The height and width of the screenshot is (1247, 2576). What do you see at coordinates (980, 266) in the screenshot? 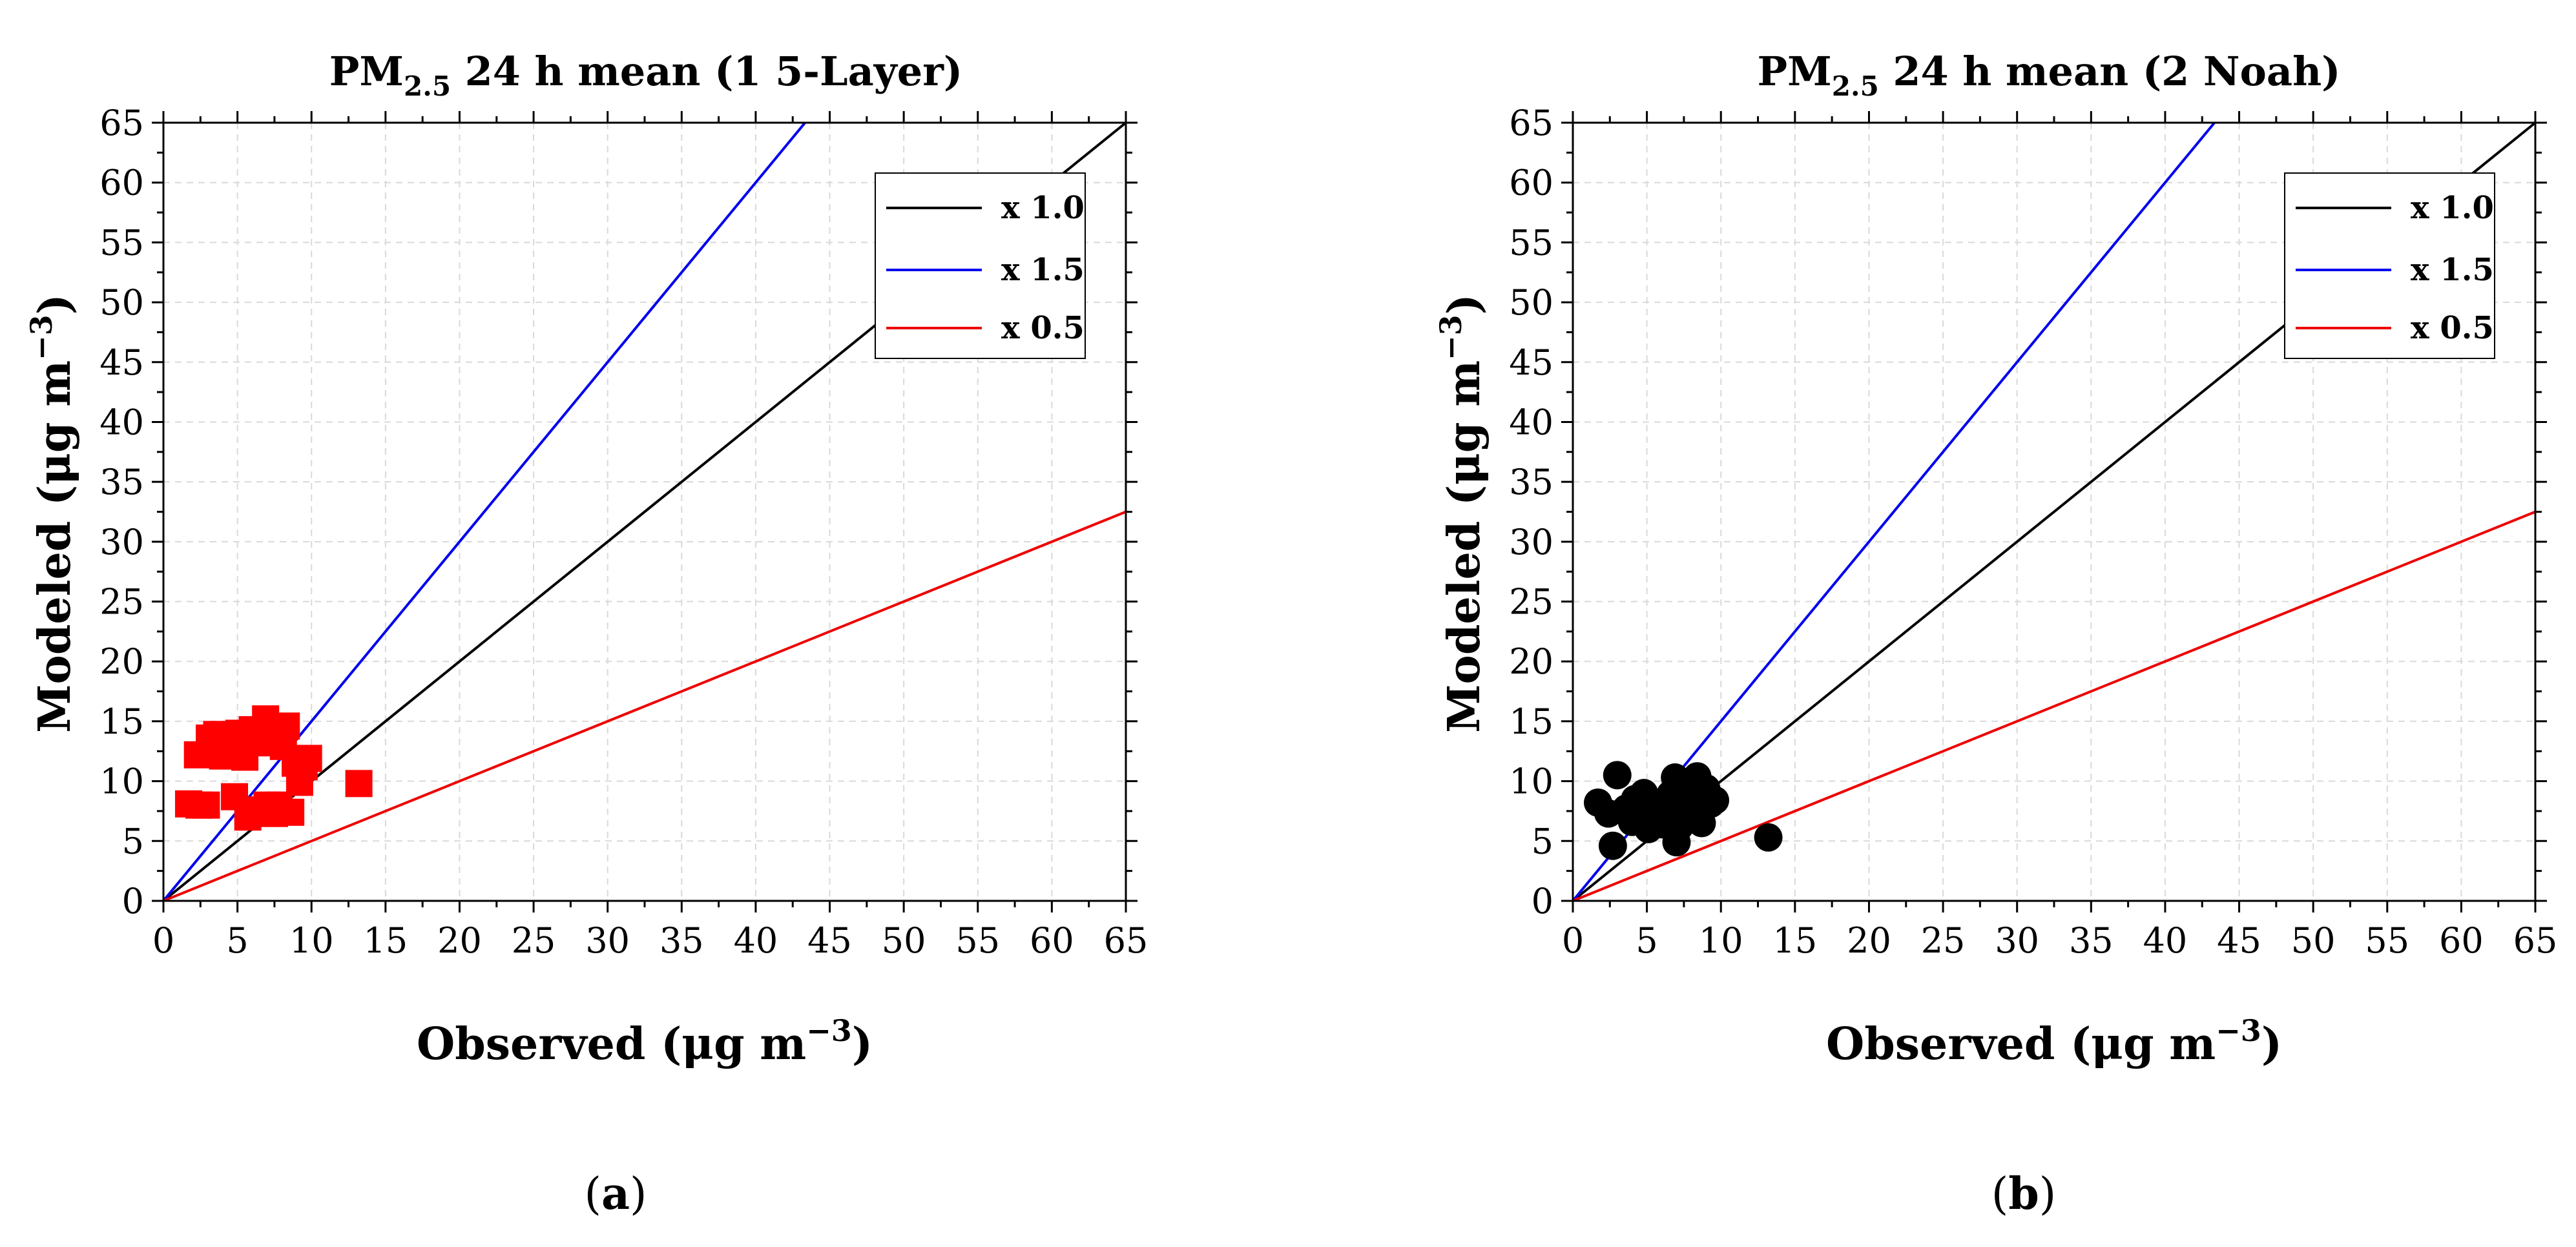
I see `panel-a-legend: x 1.0 x 1.5 x 0.5` at bounding box center [980, 266].